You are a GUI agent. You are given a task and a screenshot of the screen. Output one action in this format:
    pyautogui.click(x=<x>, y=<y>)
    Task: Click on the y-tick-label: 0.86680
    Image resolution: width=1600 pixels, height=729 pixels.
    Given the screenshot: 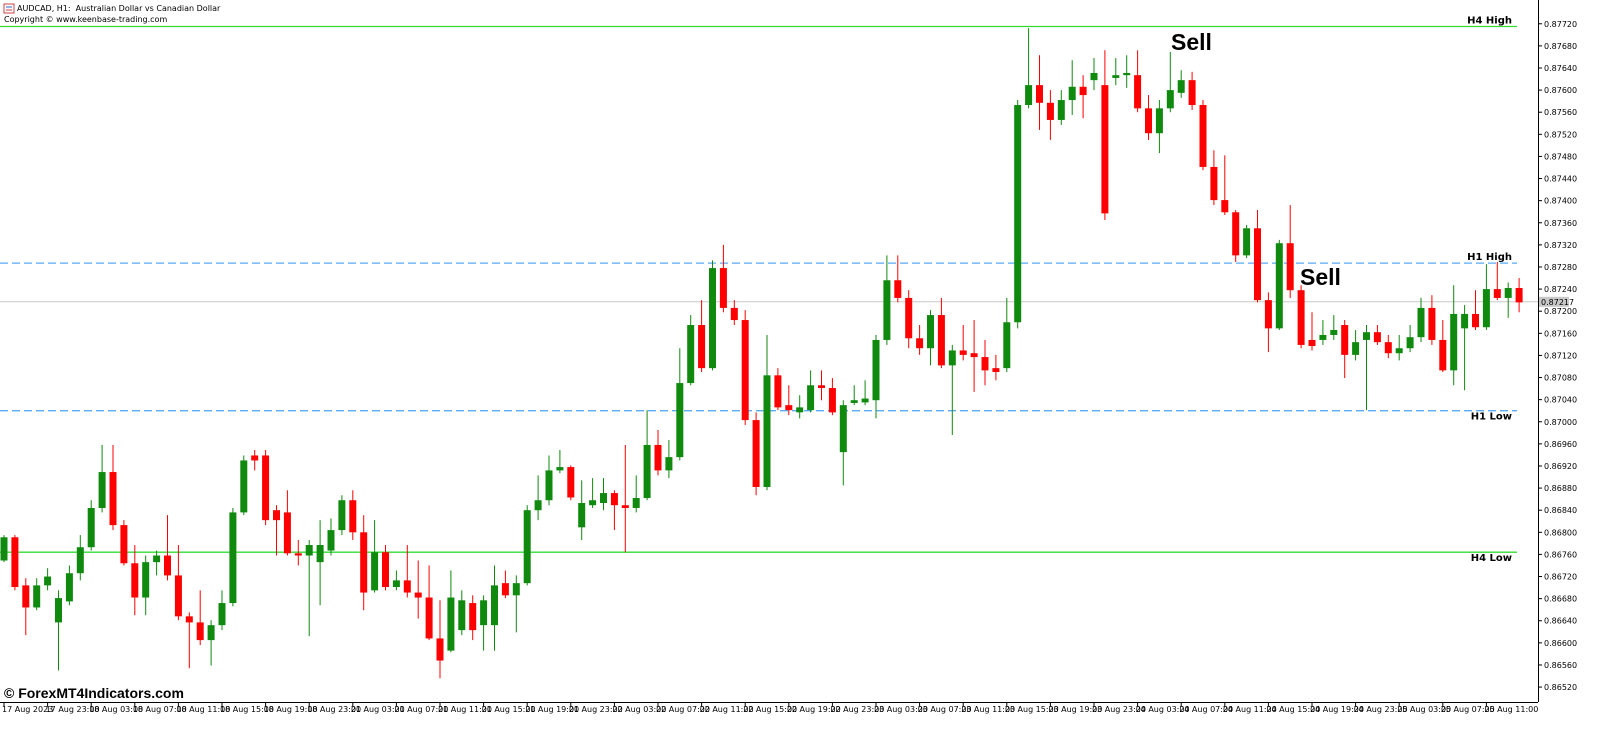 What is the action you would take?
    pyautogui.click(x=1560, y=599)
    